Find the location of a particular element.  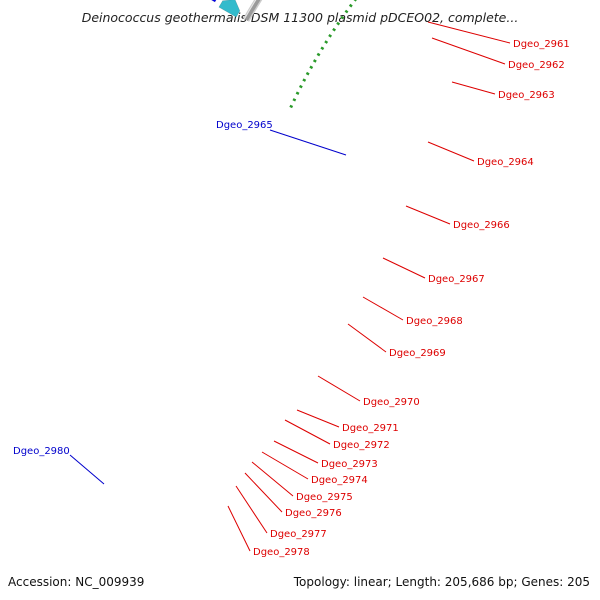

gene-label: Dgeo_2962 is located at coordinates (536, 65).